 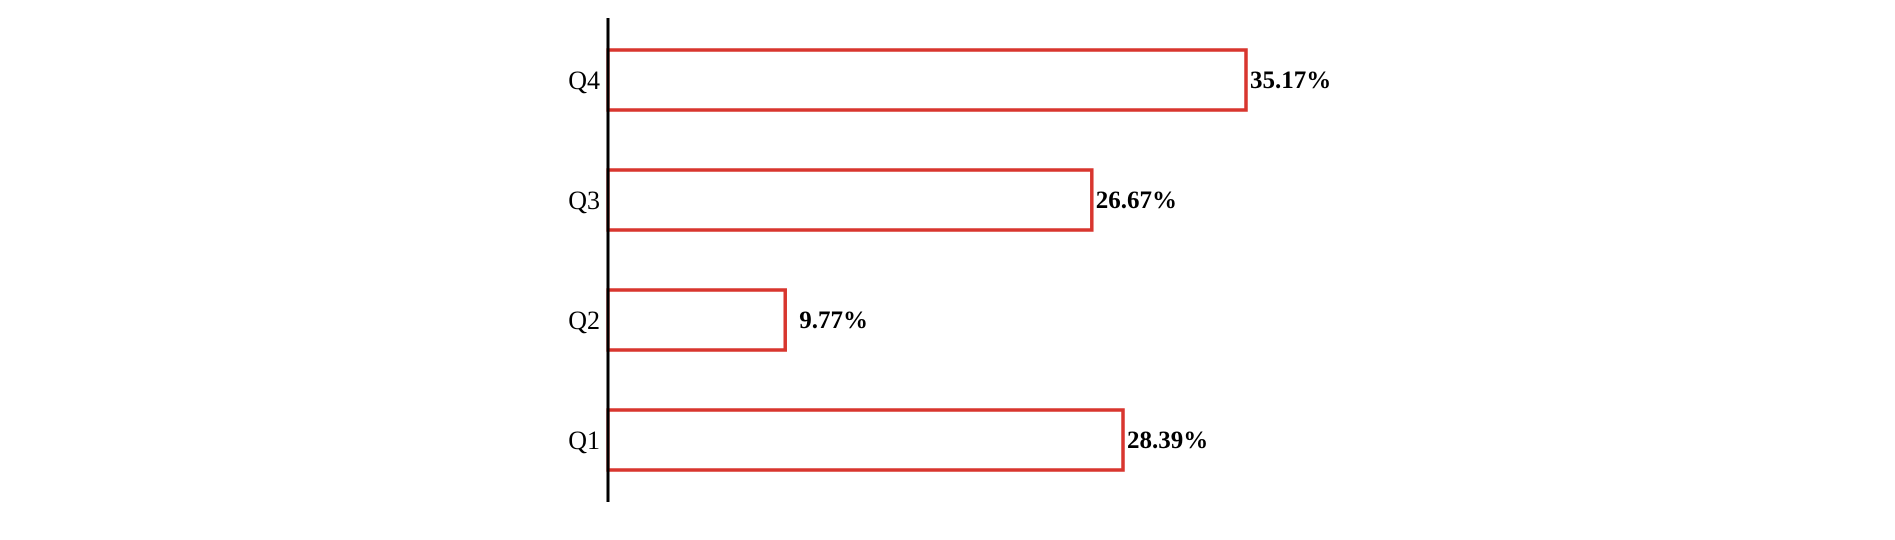 What do you see at coordinates (833, 320) in the screenshot?
I see `value-label-q2: 9.77%` at bounding box center [833, 320].